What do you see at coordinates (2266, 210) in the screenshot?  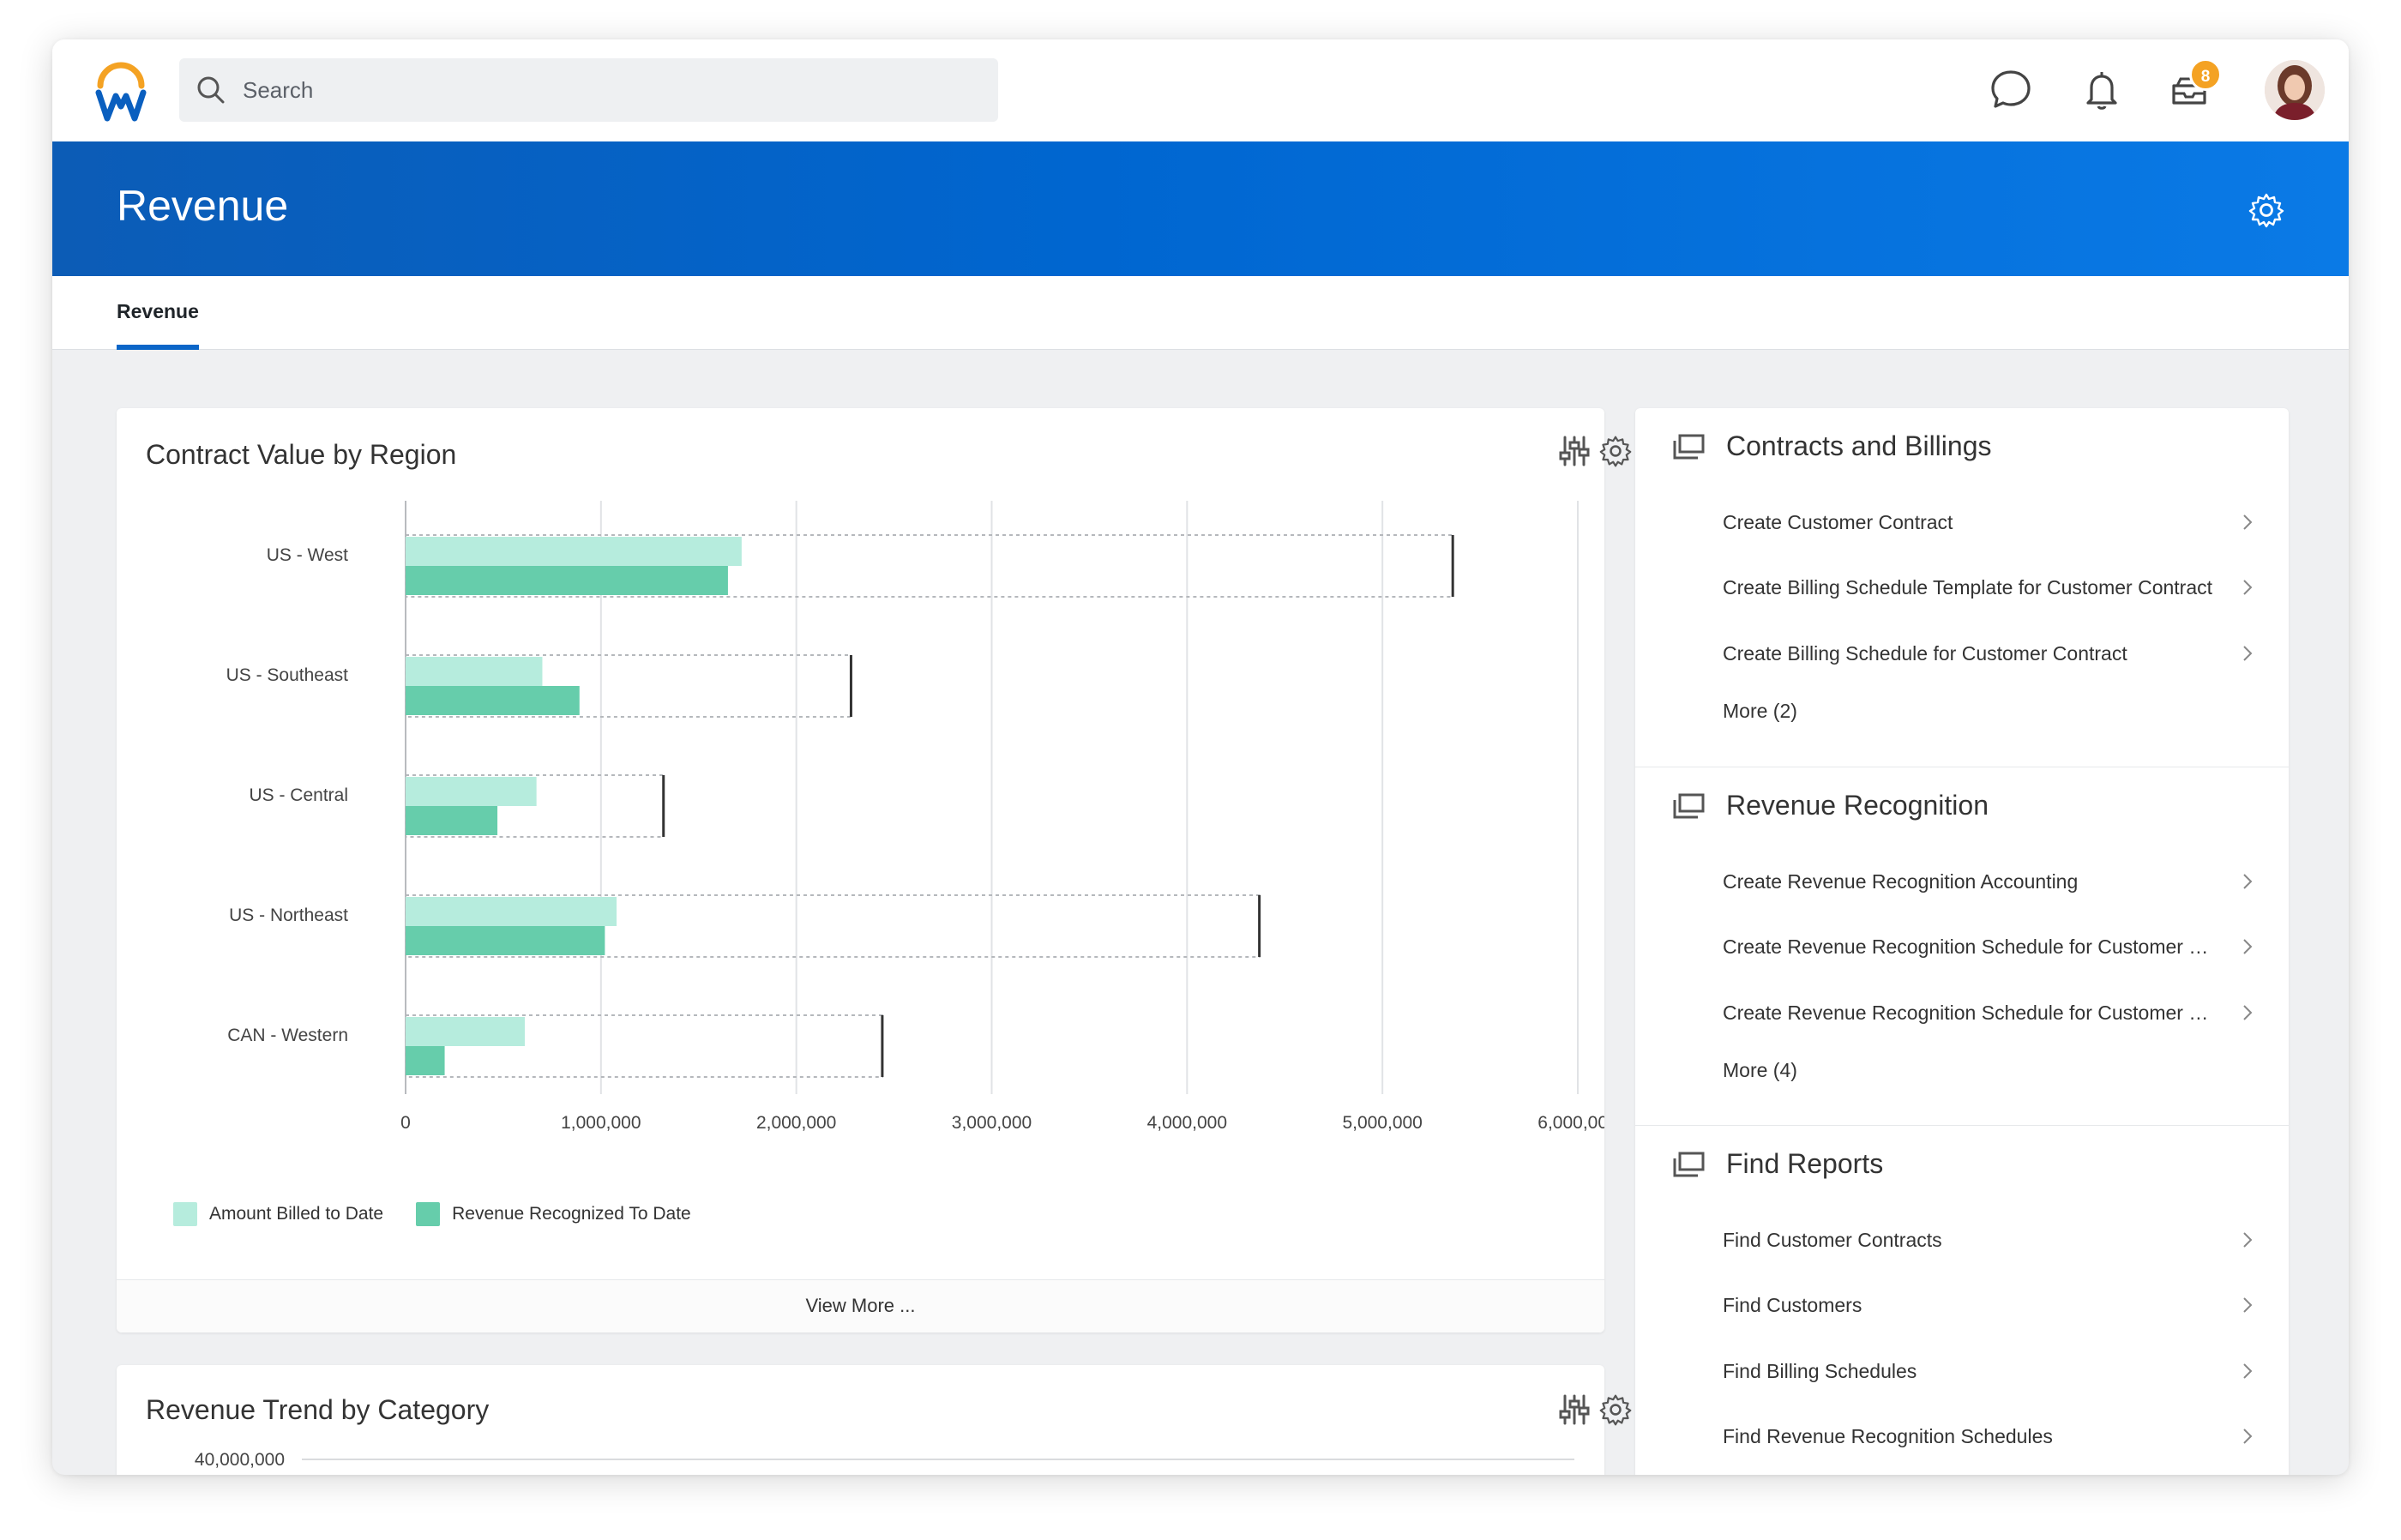 I see `settings-gear-icon` at bounding box center [2266, 210].